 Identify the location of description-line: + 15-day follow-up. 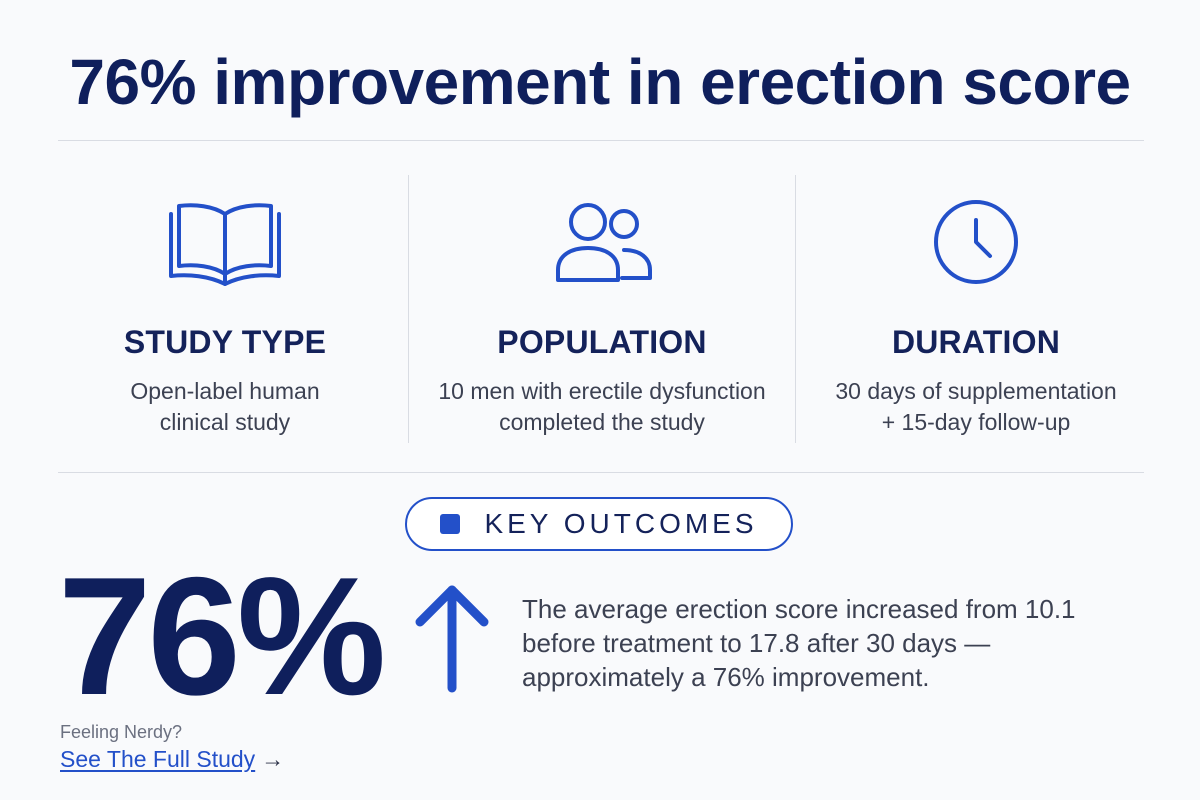
(976, 422).